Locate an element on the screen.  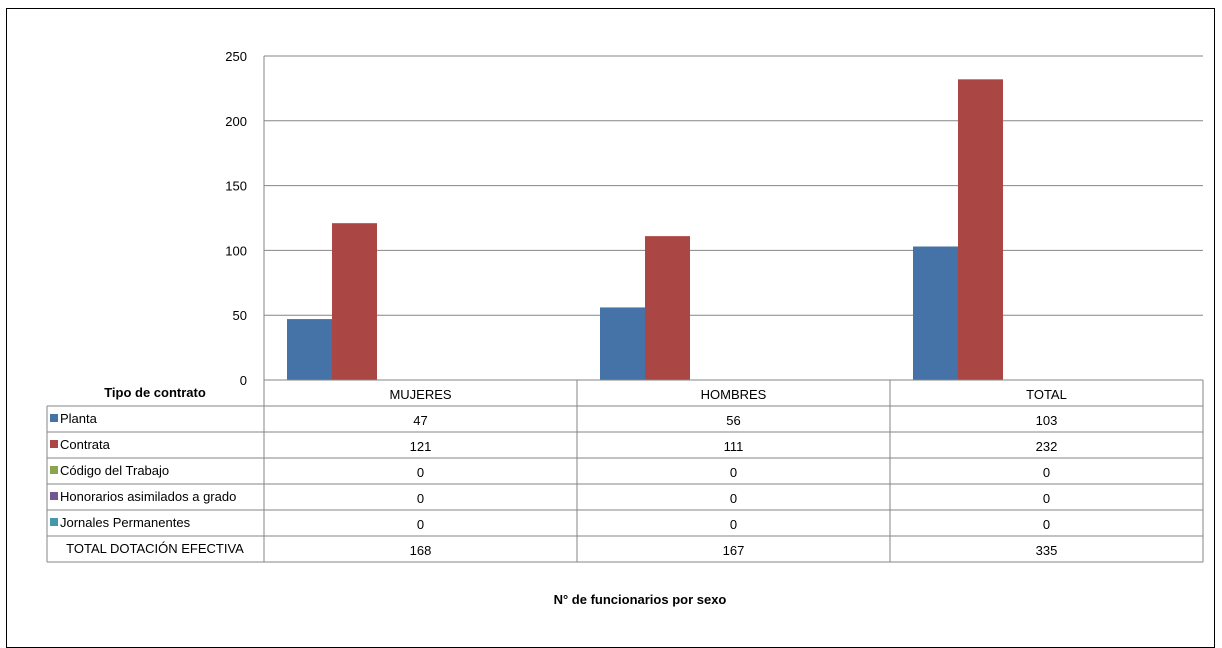
table-header-mujeres: MUJERES is located at coordinates (420, 394).